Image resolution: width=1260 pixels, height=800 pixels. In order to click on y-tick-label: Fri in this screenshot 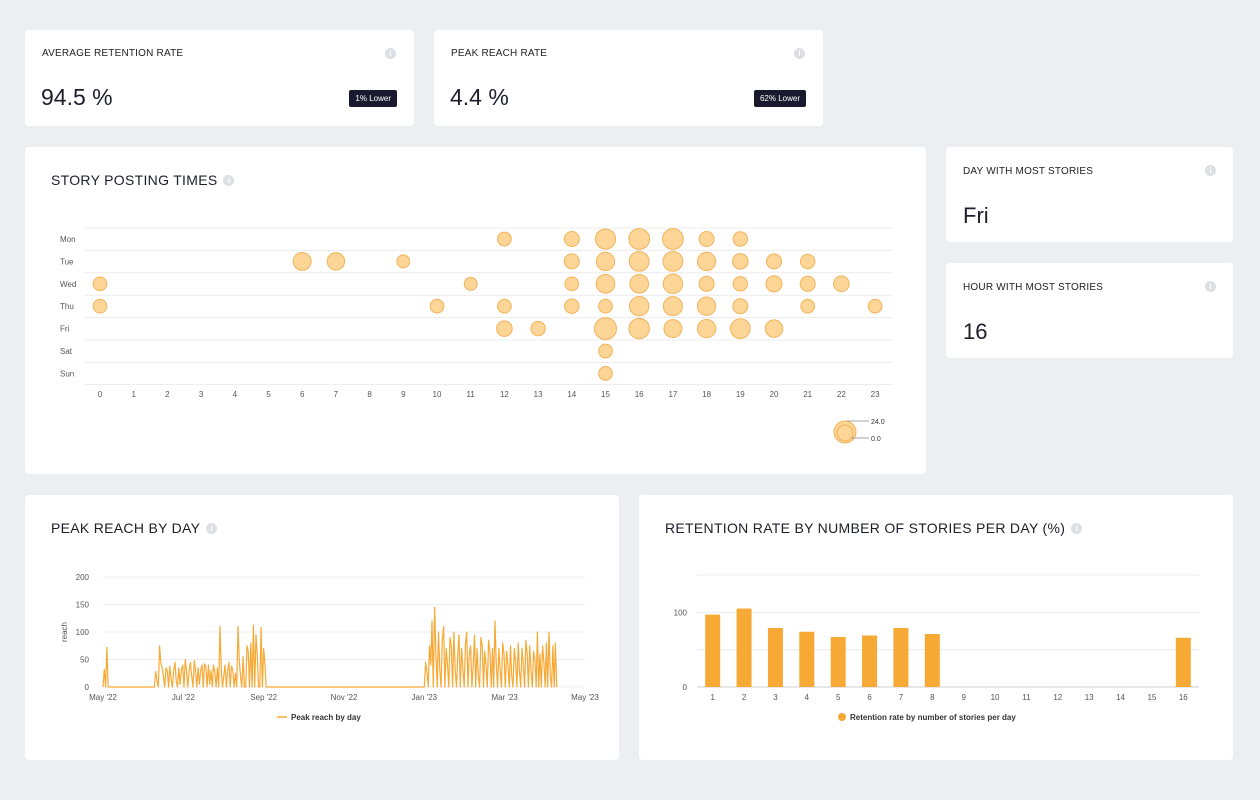, I will do `click(65, 329)`.